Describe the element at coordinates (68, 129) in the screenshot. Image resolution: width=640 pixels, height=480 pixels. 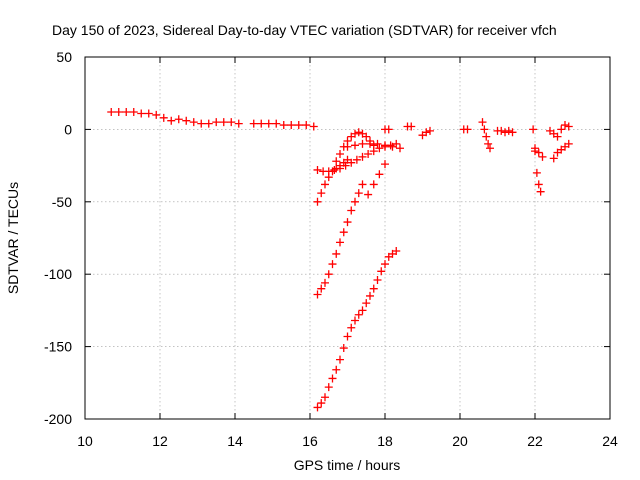
I see `y-tick-label: 0` at that location.